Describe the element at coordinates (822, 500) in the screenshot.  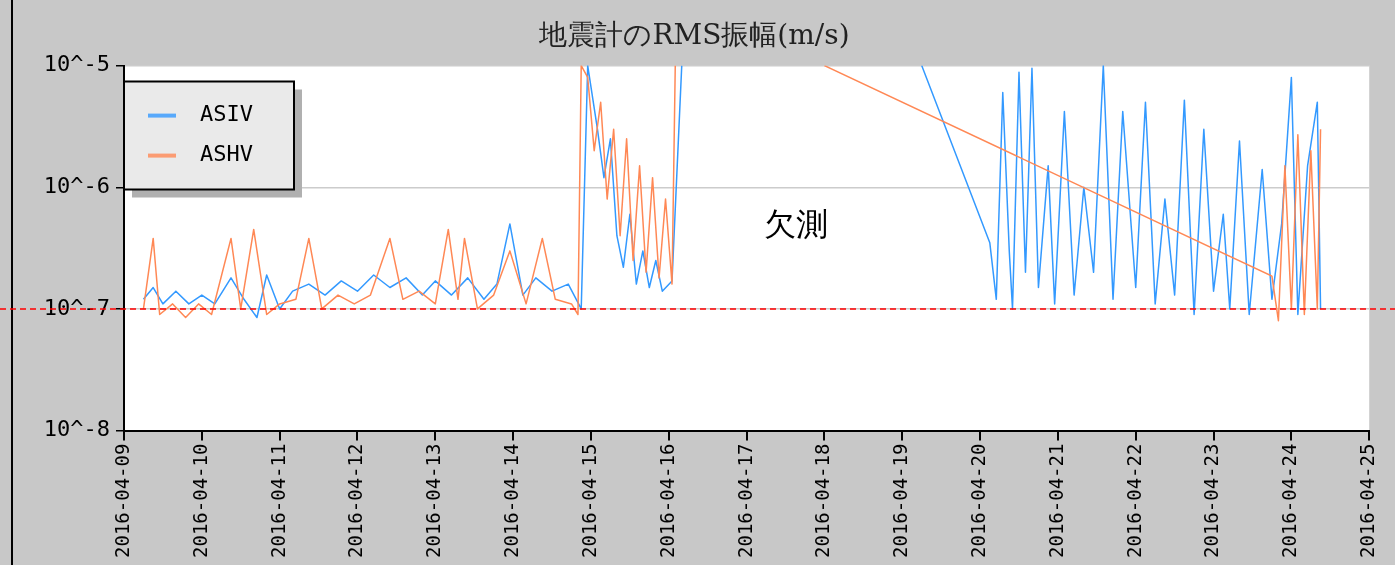
I see `x-tick-label: 2016-04-18` at that location.